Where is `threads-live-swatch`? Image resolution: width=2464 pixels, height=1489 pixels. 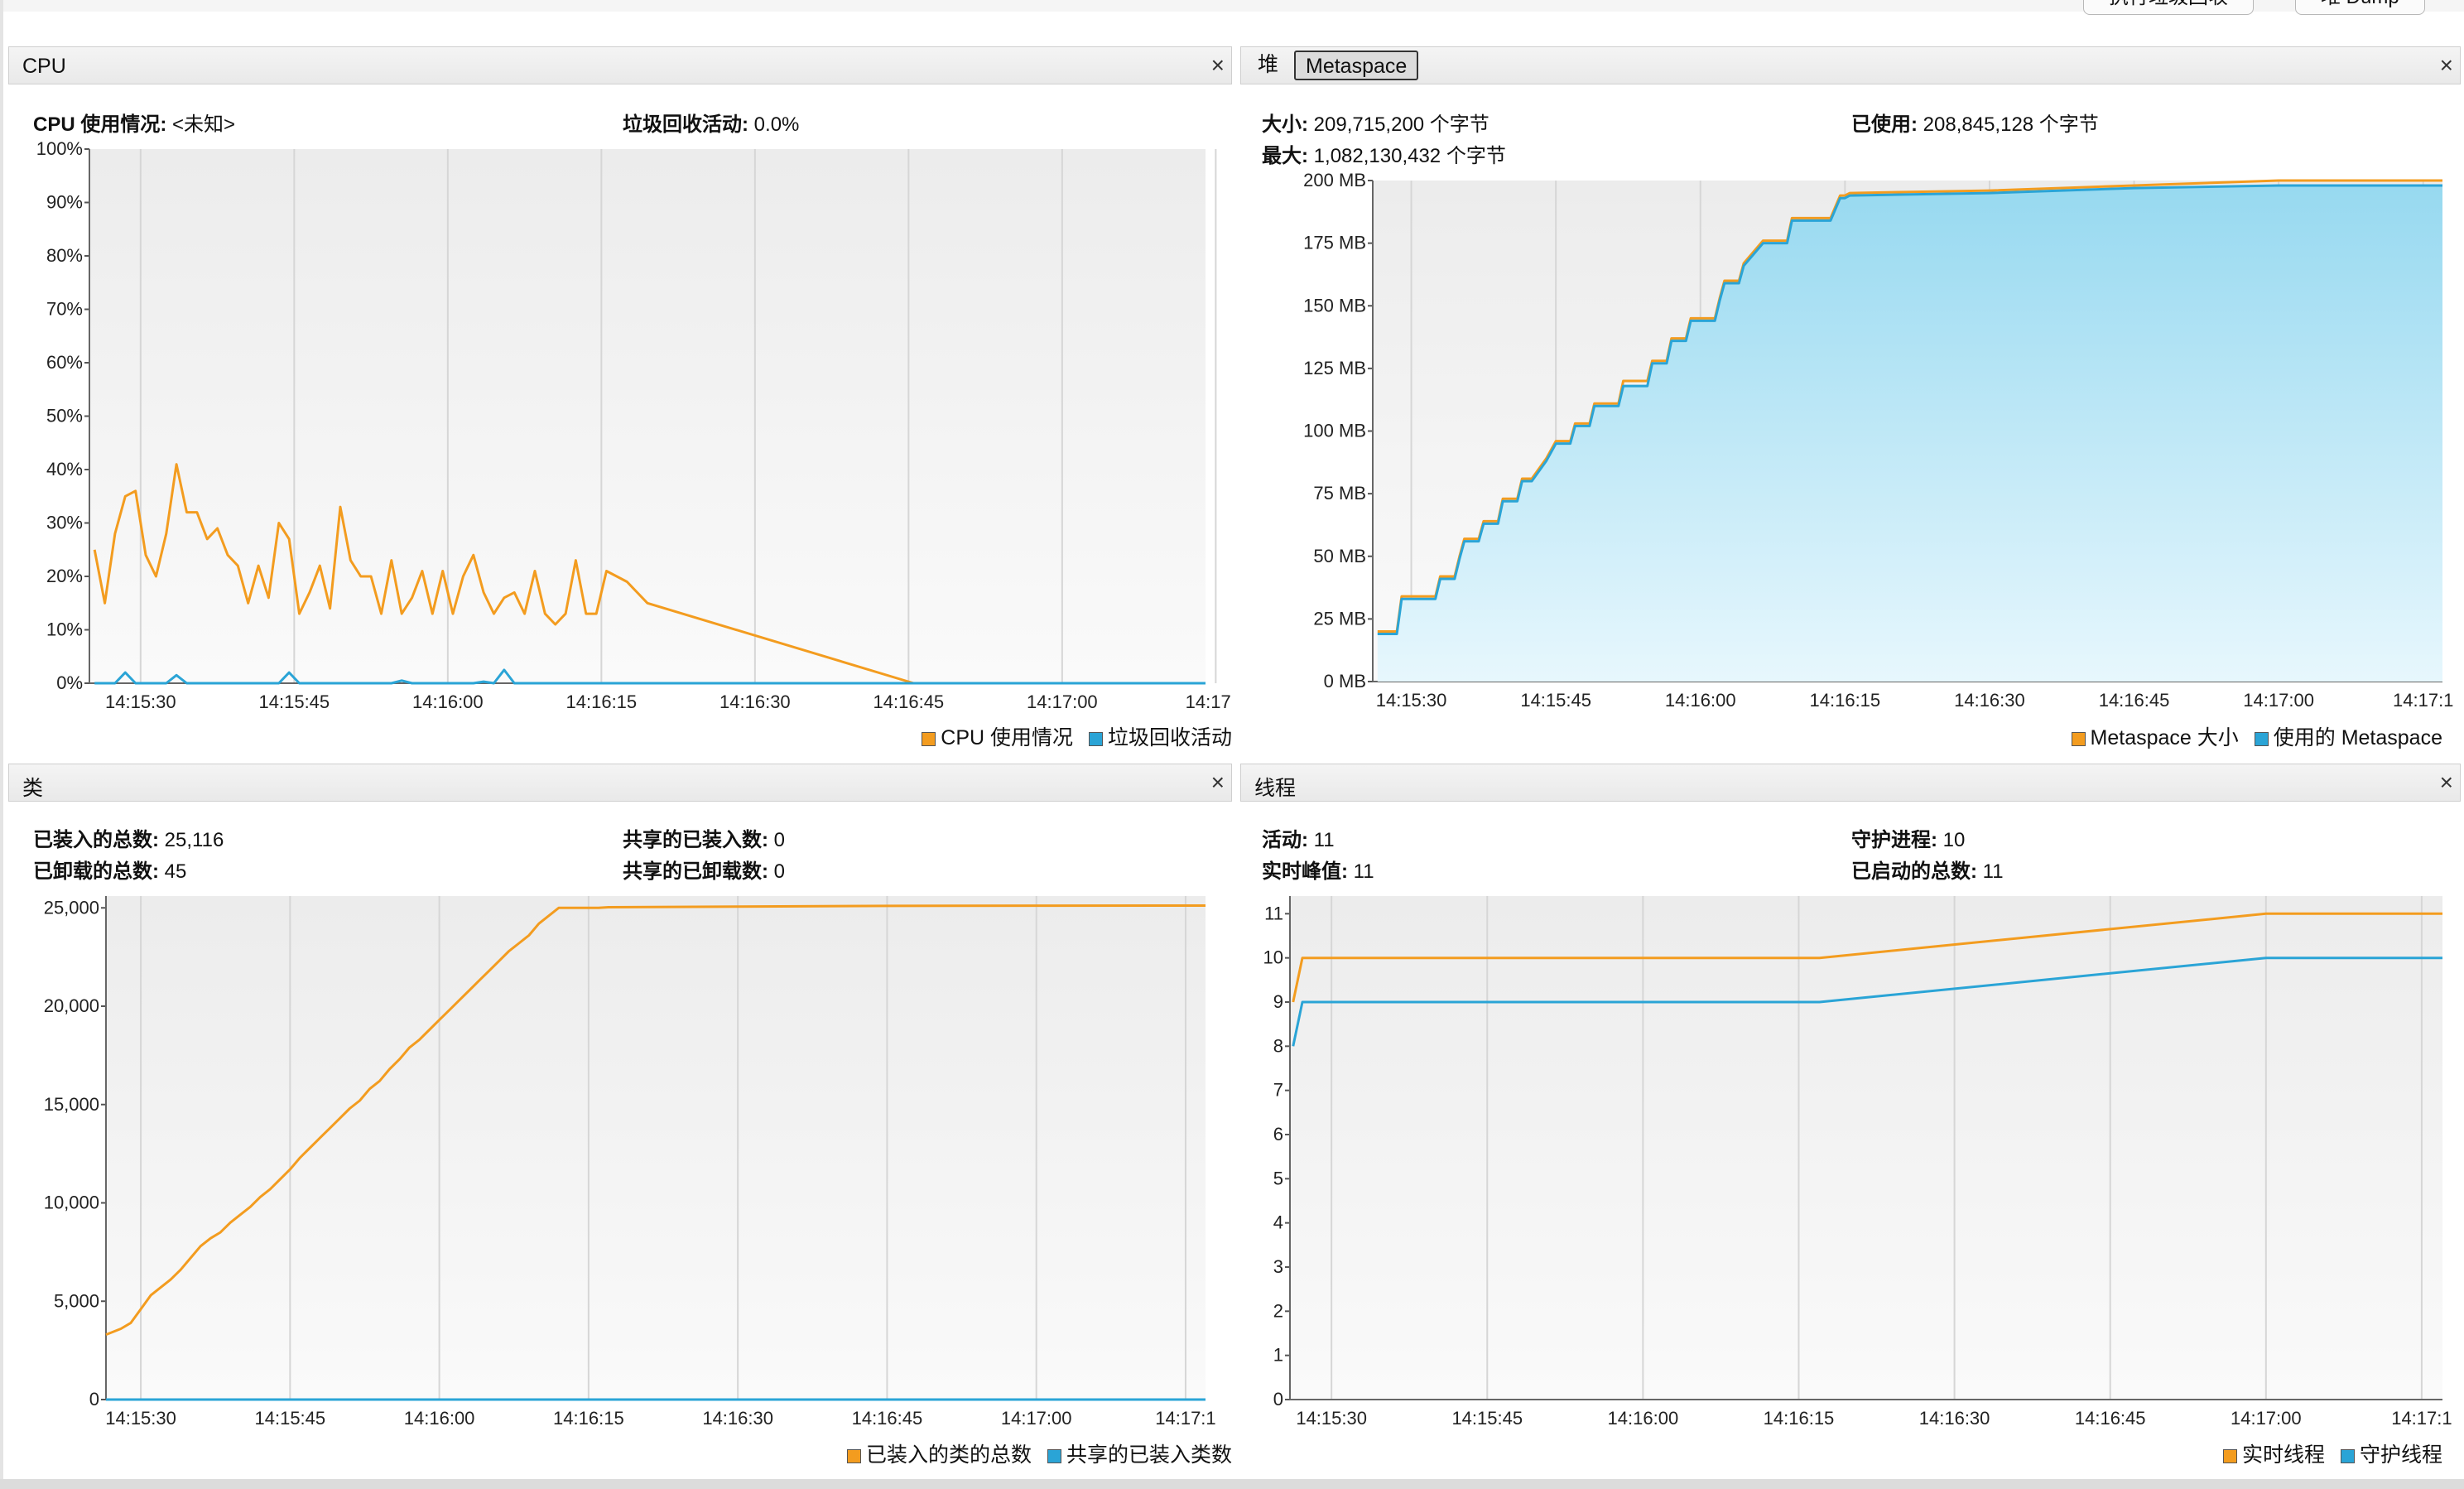
threads-live-swatch is located at coordinates (2230, 1456).